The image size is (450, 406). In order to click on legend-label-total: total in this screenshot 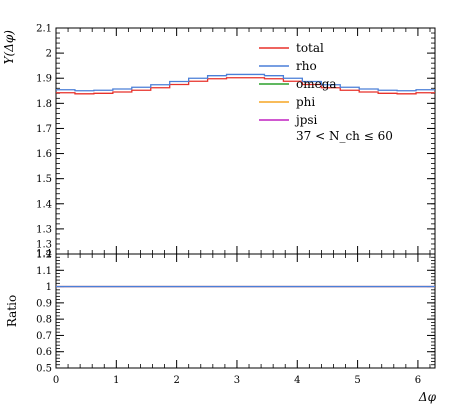, I will do `click(310, 48)`.